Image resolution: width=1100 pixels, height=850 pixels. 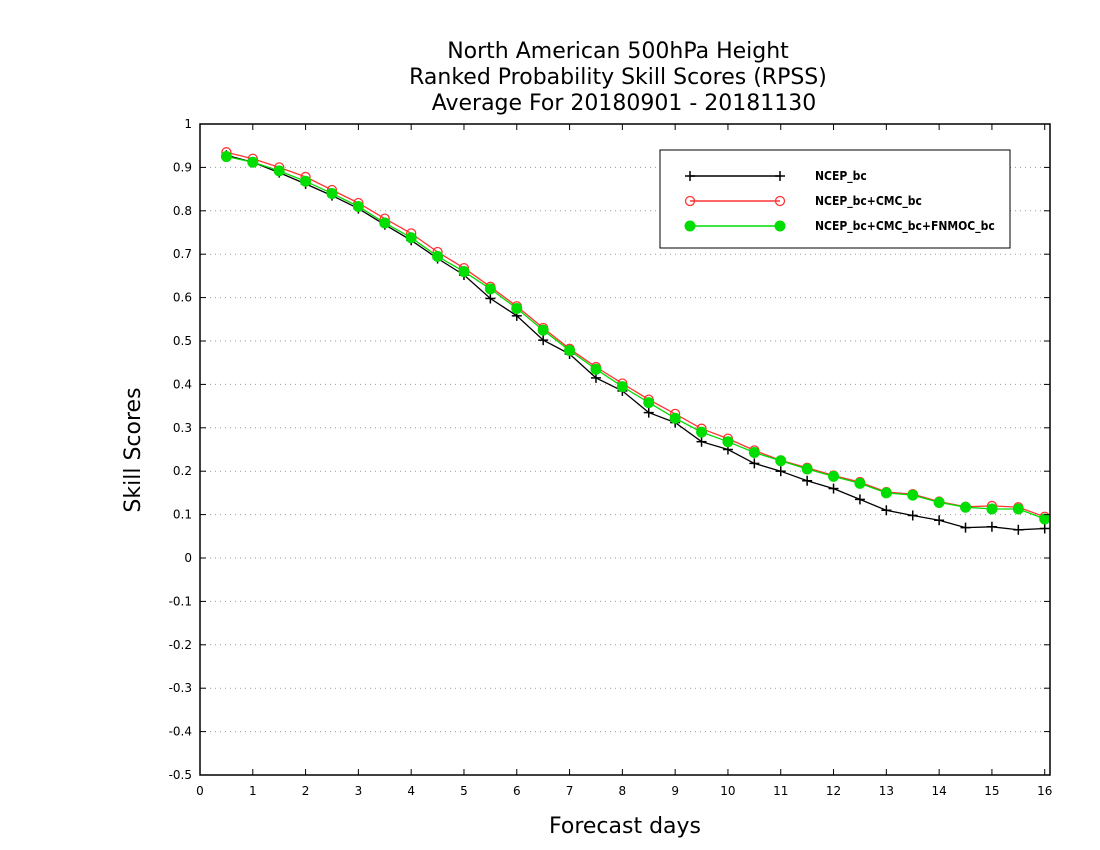 I want to click on y-tick-label: -0.4, so click(x=180, y=732).